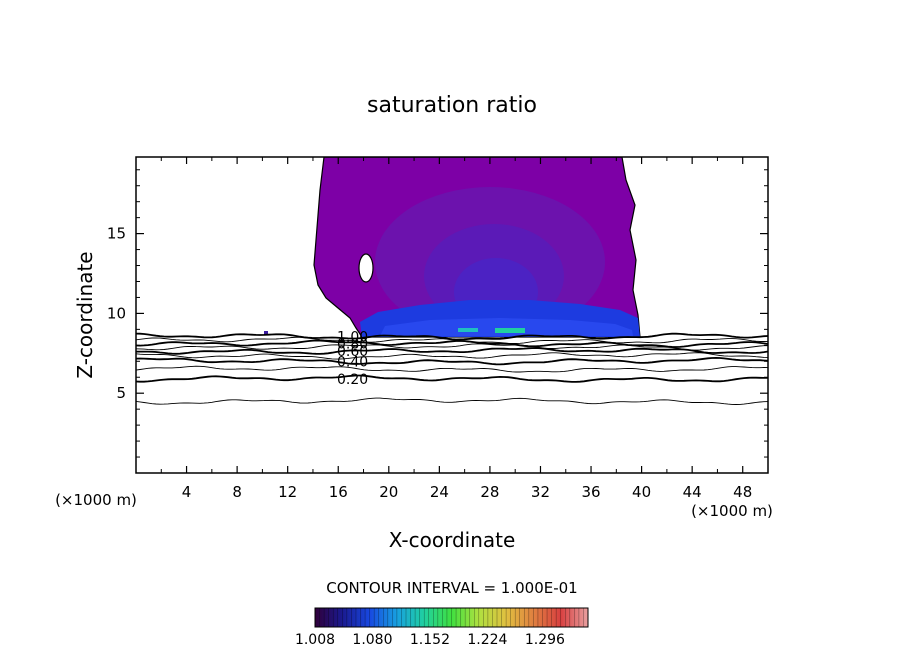  What do you see at coordinates (96, 500) in the screenshot?
I see `x-unit-label-left: (×1000 m)` at bounding box center [96, 500].